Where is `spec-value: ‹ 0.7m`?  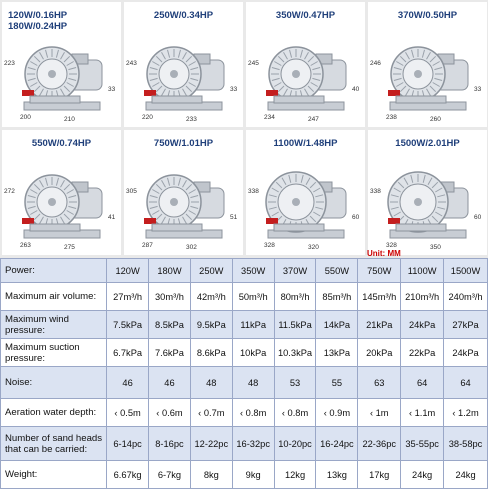 spec-value: ‹ 0.7m is located at coordinates (211, 412).